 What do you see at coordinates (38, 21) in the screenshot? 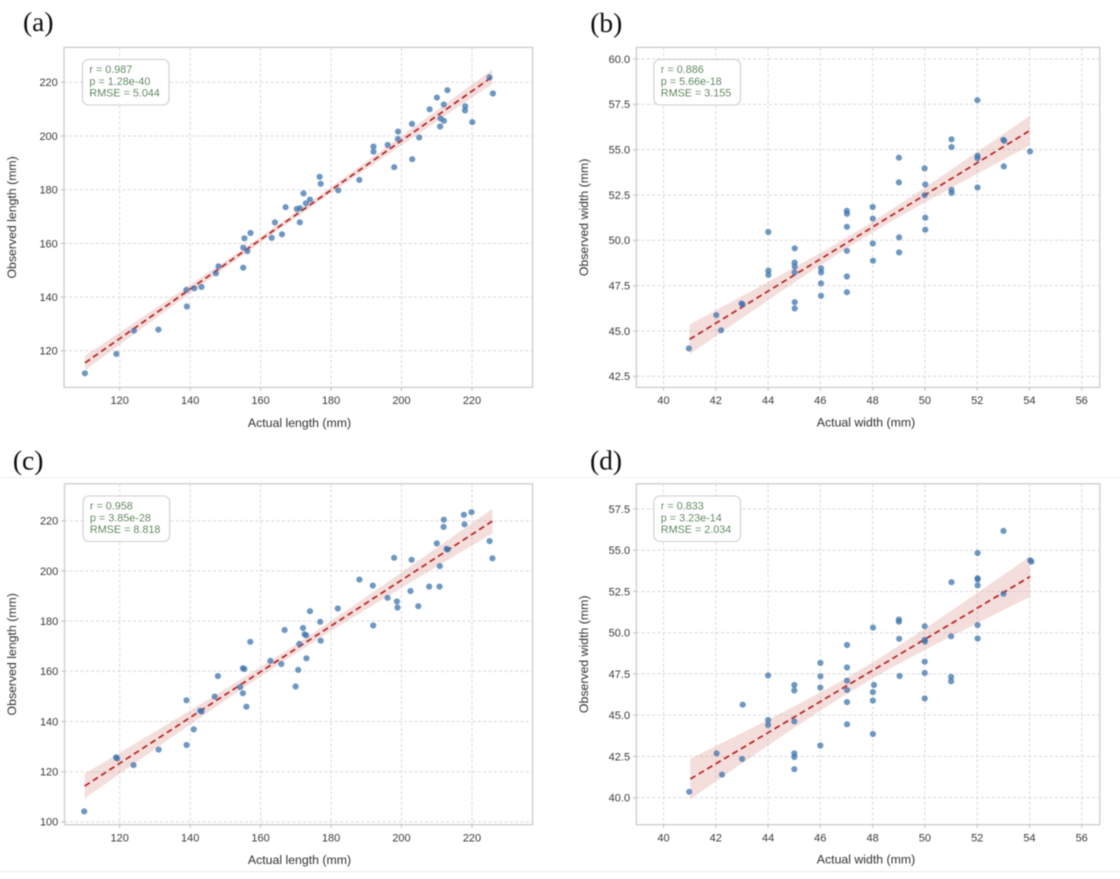
I see `svg-text: (a)` at bounding box center [38, 21].